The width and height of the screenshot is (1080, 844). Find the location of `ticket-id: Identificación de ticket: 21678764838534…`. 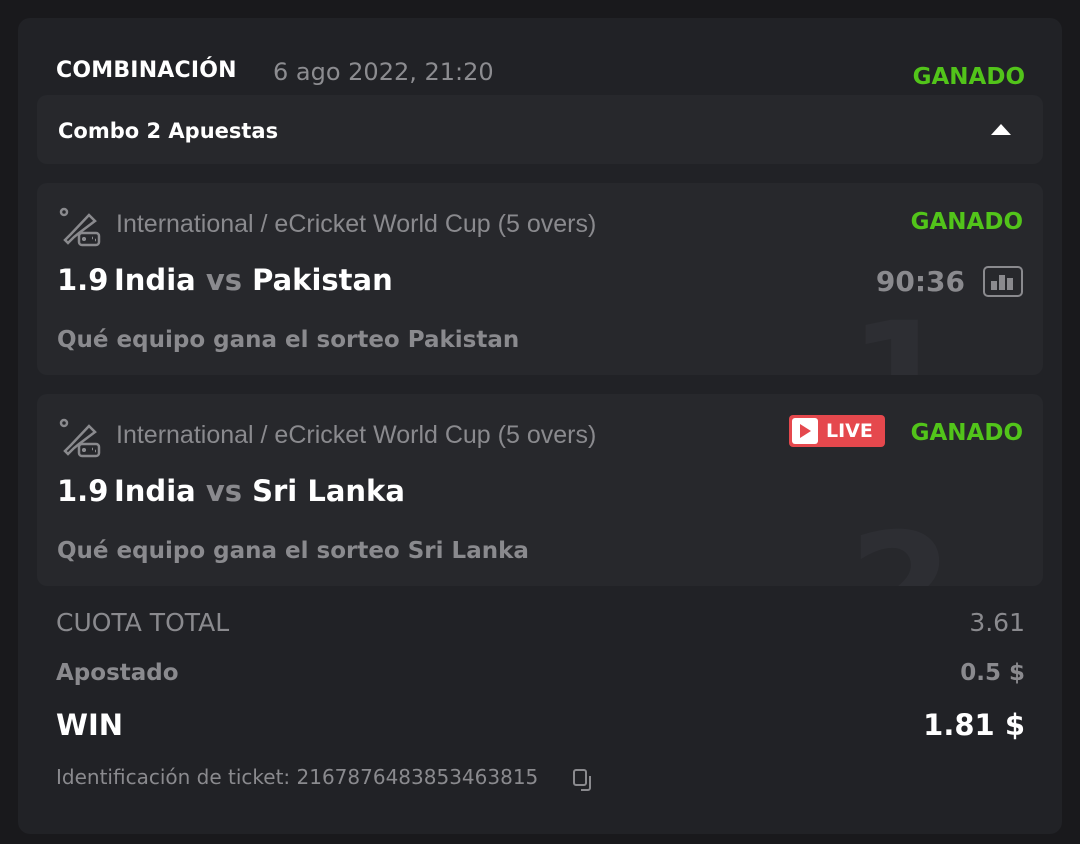

ticket-id: Identificación de ticket: 21678764838534… is located at coordinates (297, 777).